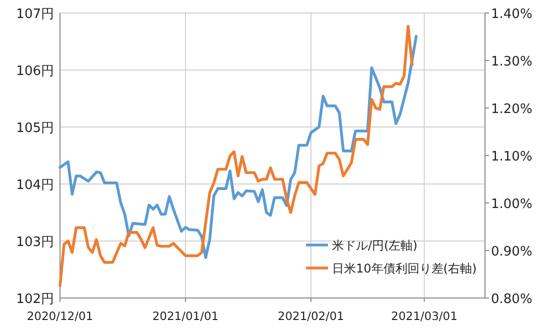 Image resolution: width=540 pixels, height=331 pixels. I want to click on y2-tick-label: 1.20%, so click(511, 109).